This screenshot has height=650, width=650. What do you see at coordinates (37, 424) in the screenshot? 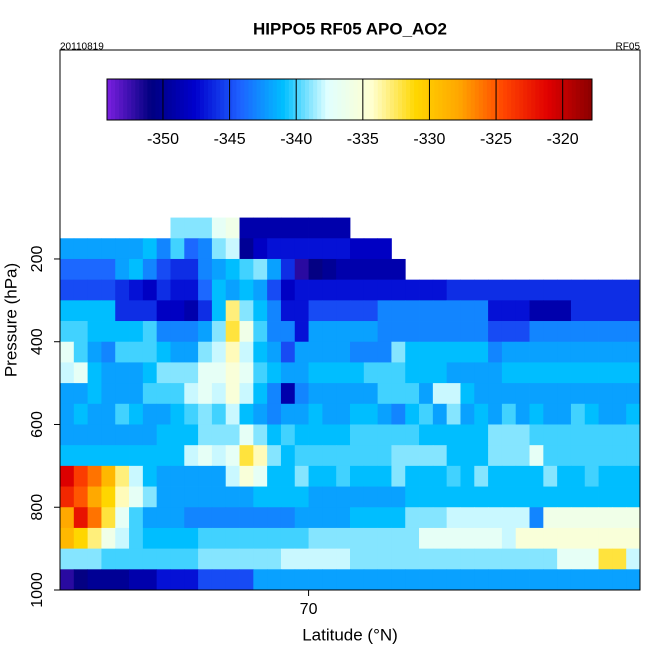
I see `y-tick-label: 600` at bounding box center [37, 424].